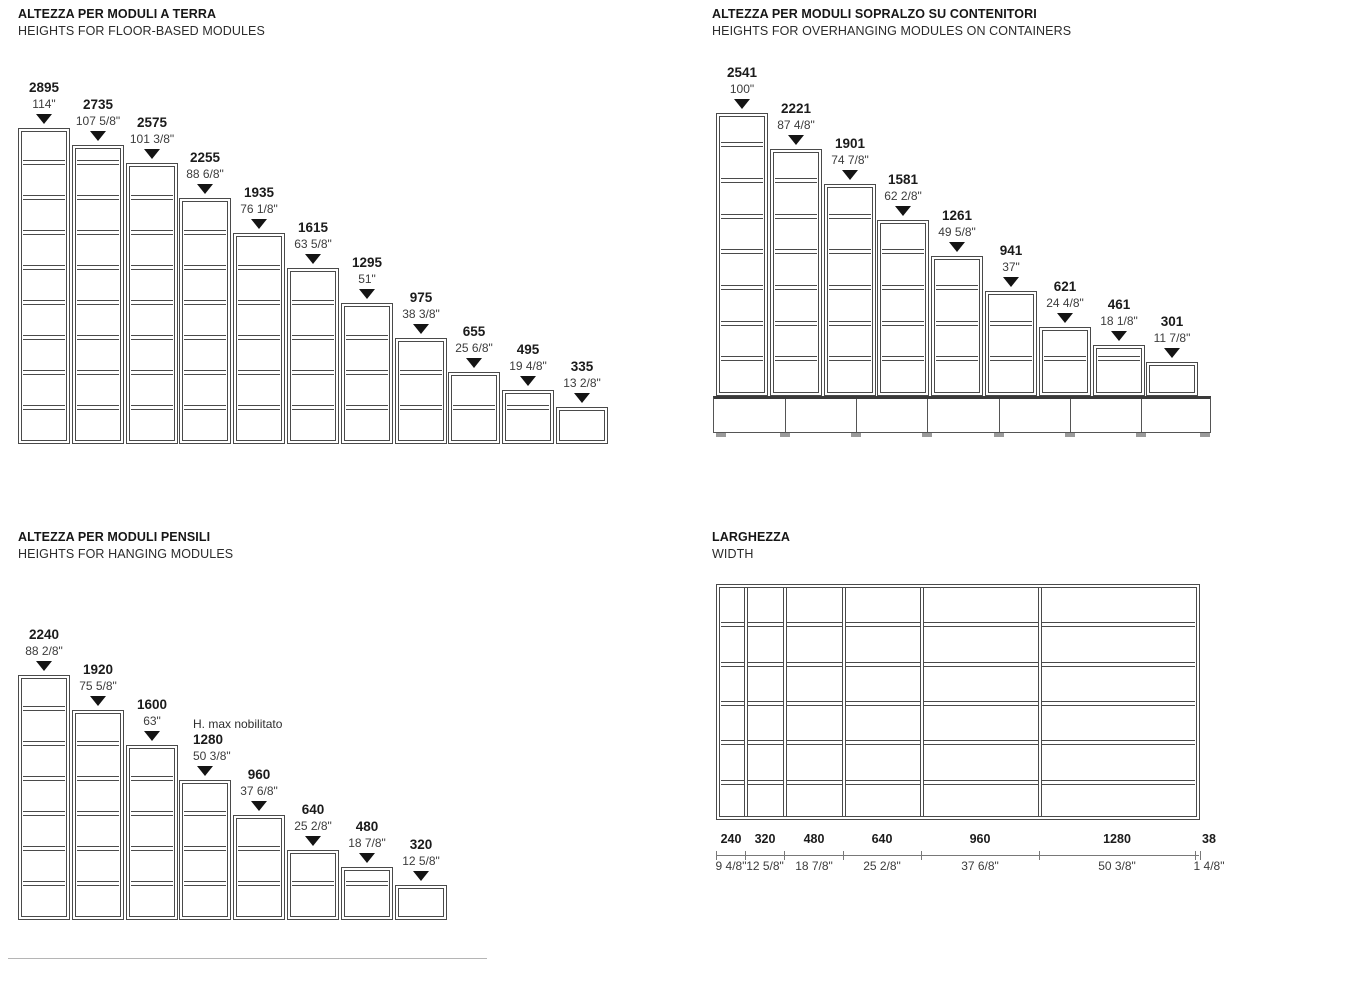 Image resolution: width=1346 pixels, height=996 pixels. I want to click on module-height-mm: 975, so click(421, 297).